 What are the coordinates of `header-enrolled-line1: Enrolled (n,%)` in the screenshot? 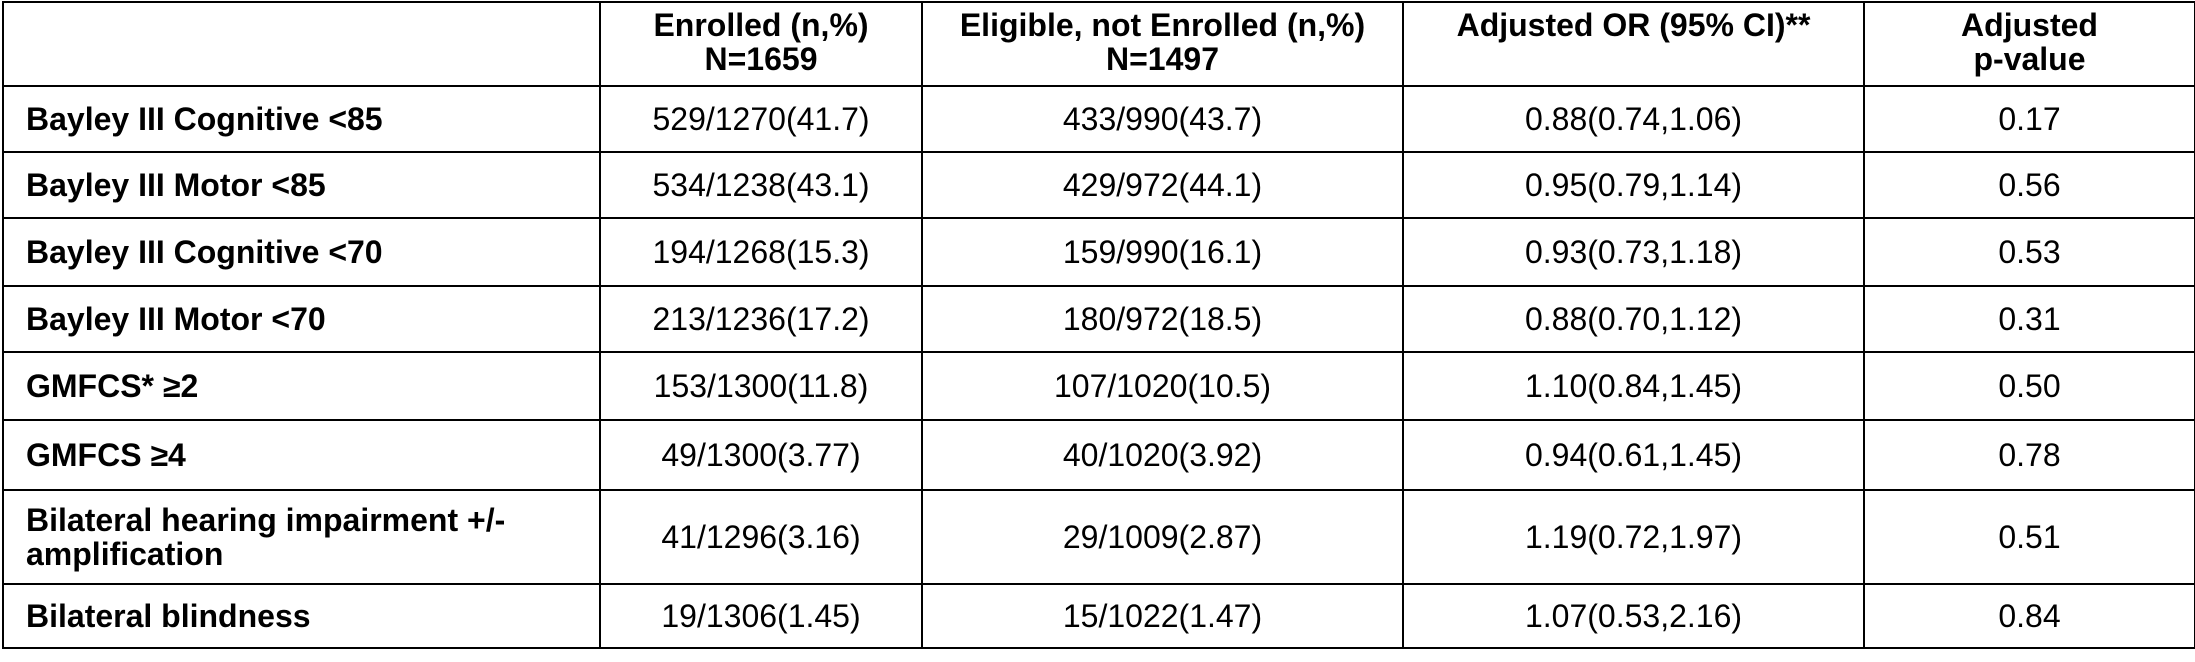 It's located at (761, 25).